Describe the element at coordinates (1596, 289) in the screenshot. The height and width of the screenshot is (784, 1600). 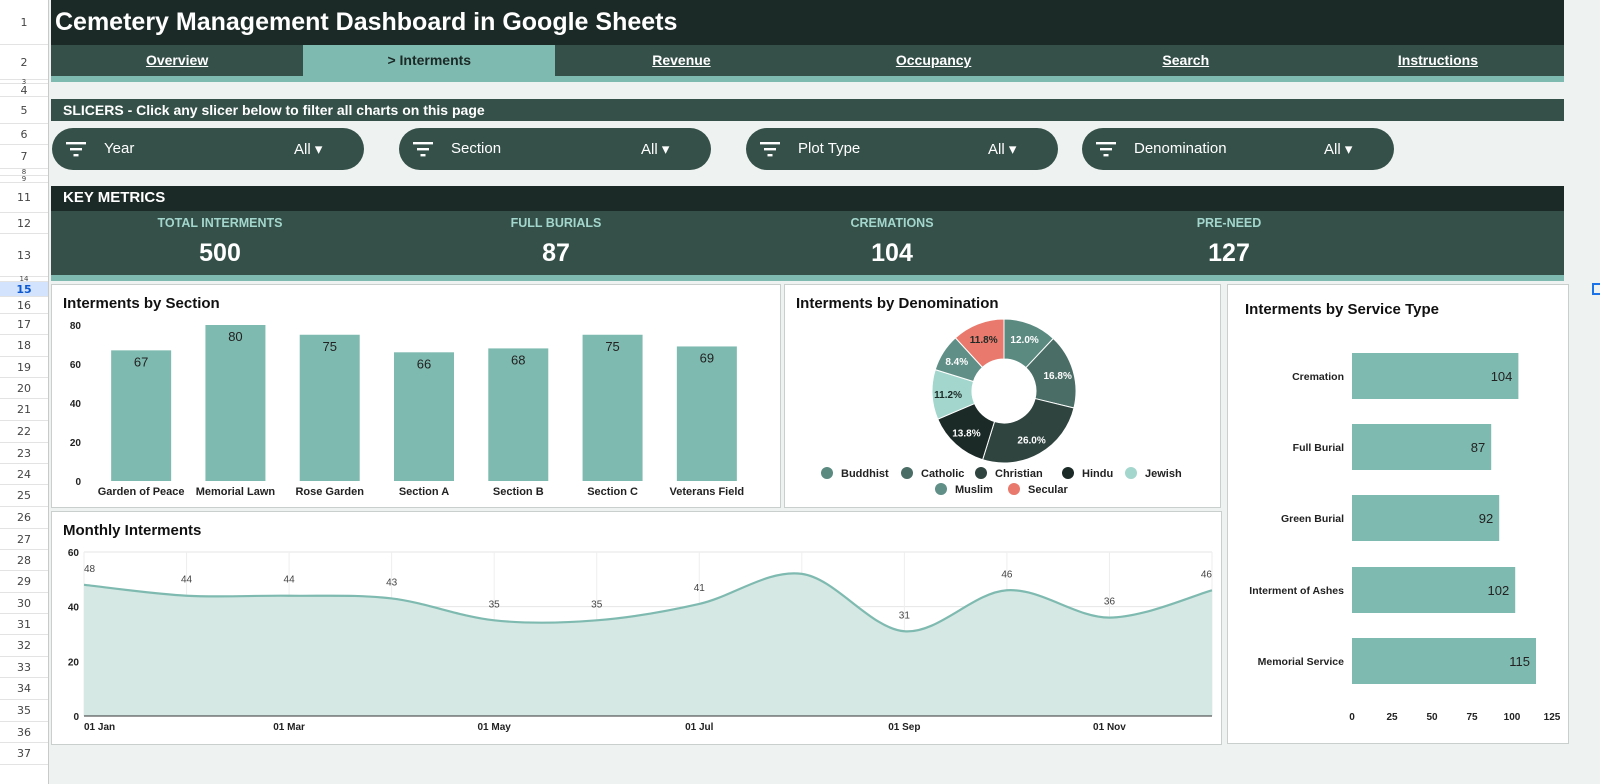
I see `add-comment-icon` at that location.